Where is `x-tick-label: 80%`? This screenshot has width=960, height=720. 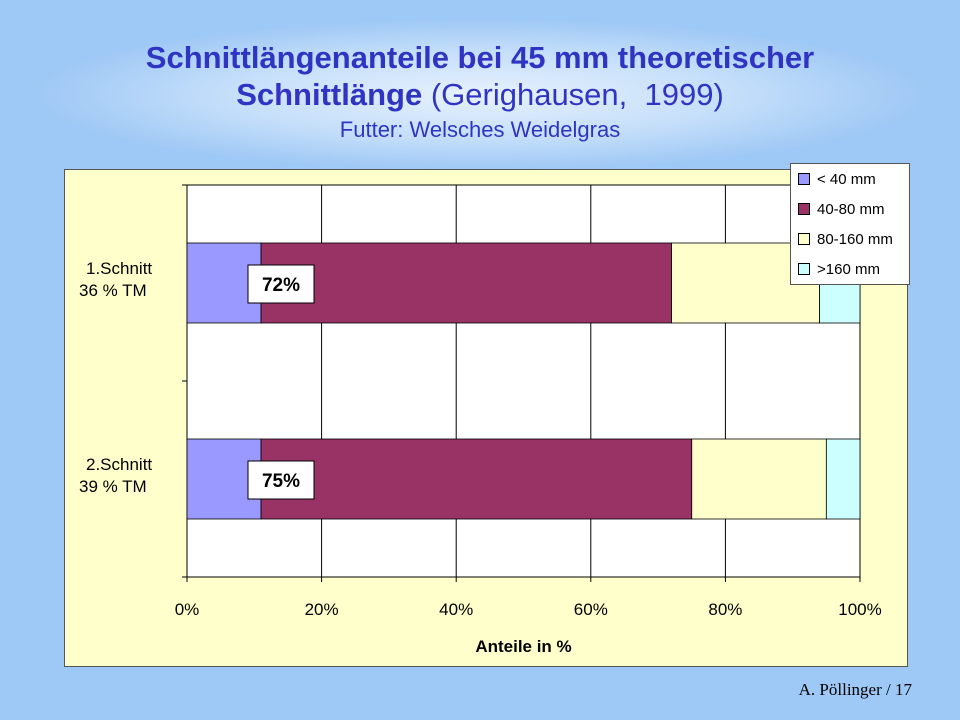
x-tick-label: 80% is located at coordinates (725, 609).